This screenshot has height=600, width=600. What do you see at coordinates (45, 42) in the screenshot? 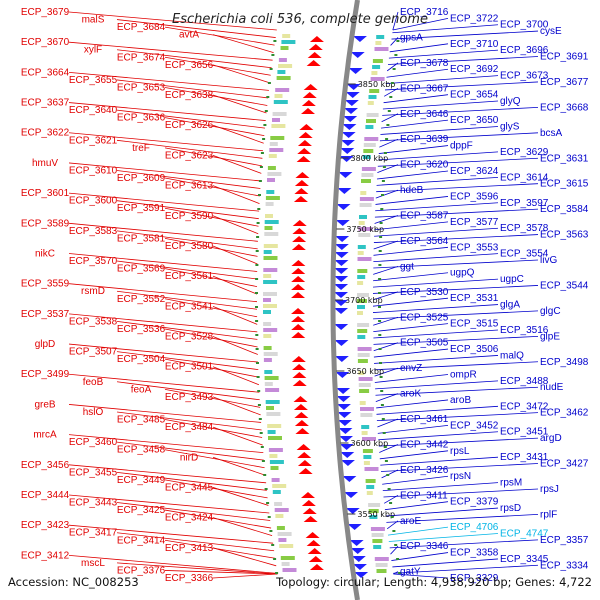
I see `gene-label: ECP_3670` at bounding box center [45, 42].